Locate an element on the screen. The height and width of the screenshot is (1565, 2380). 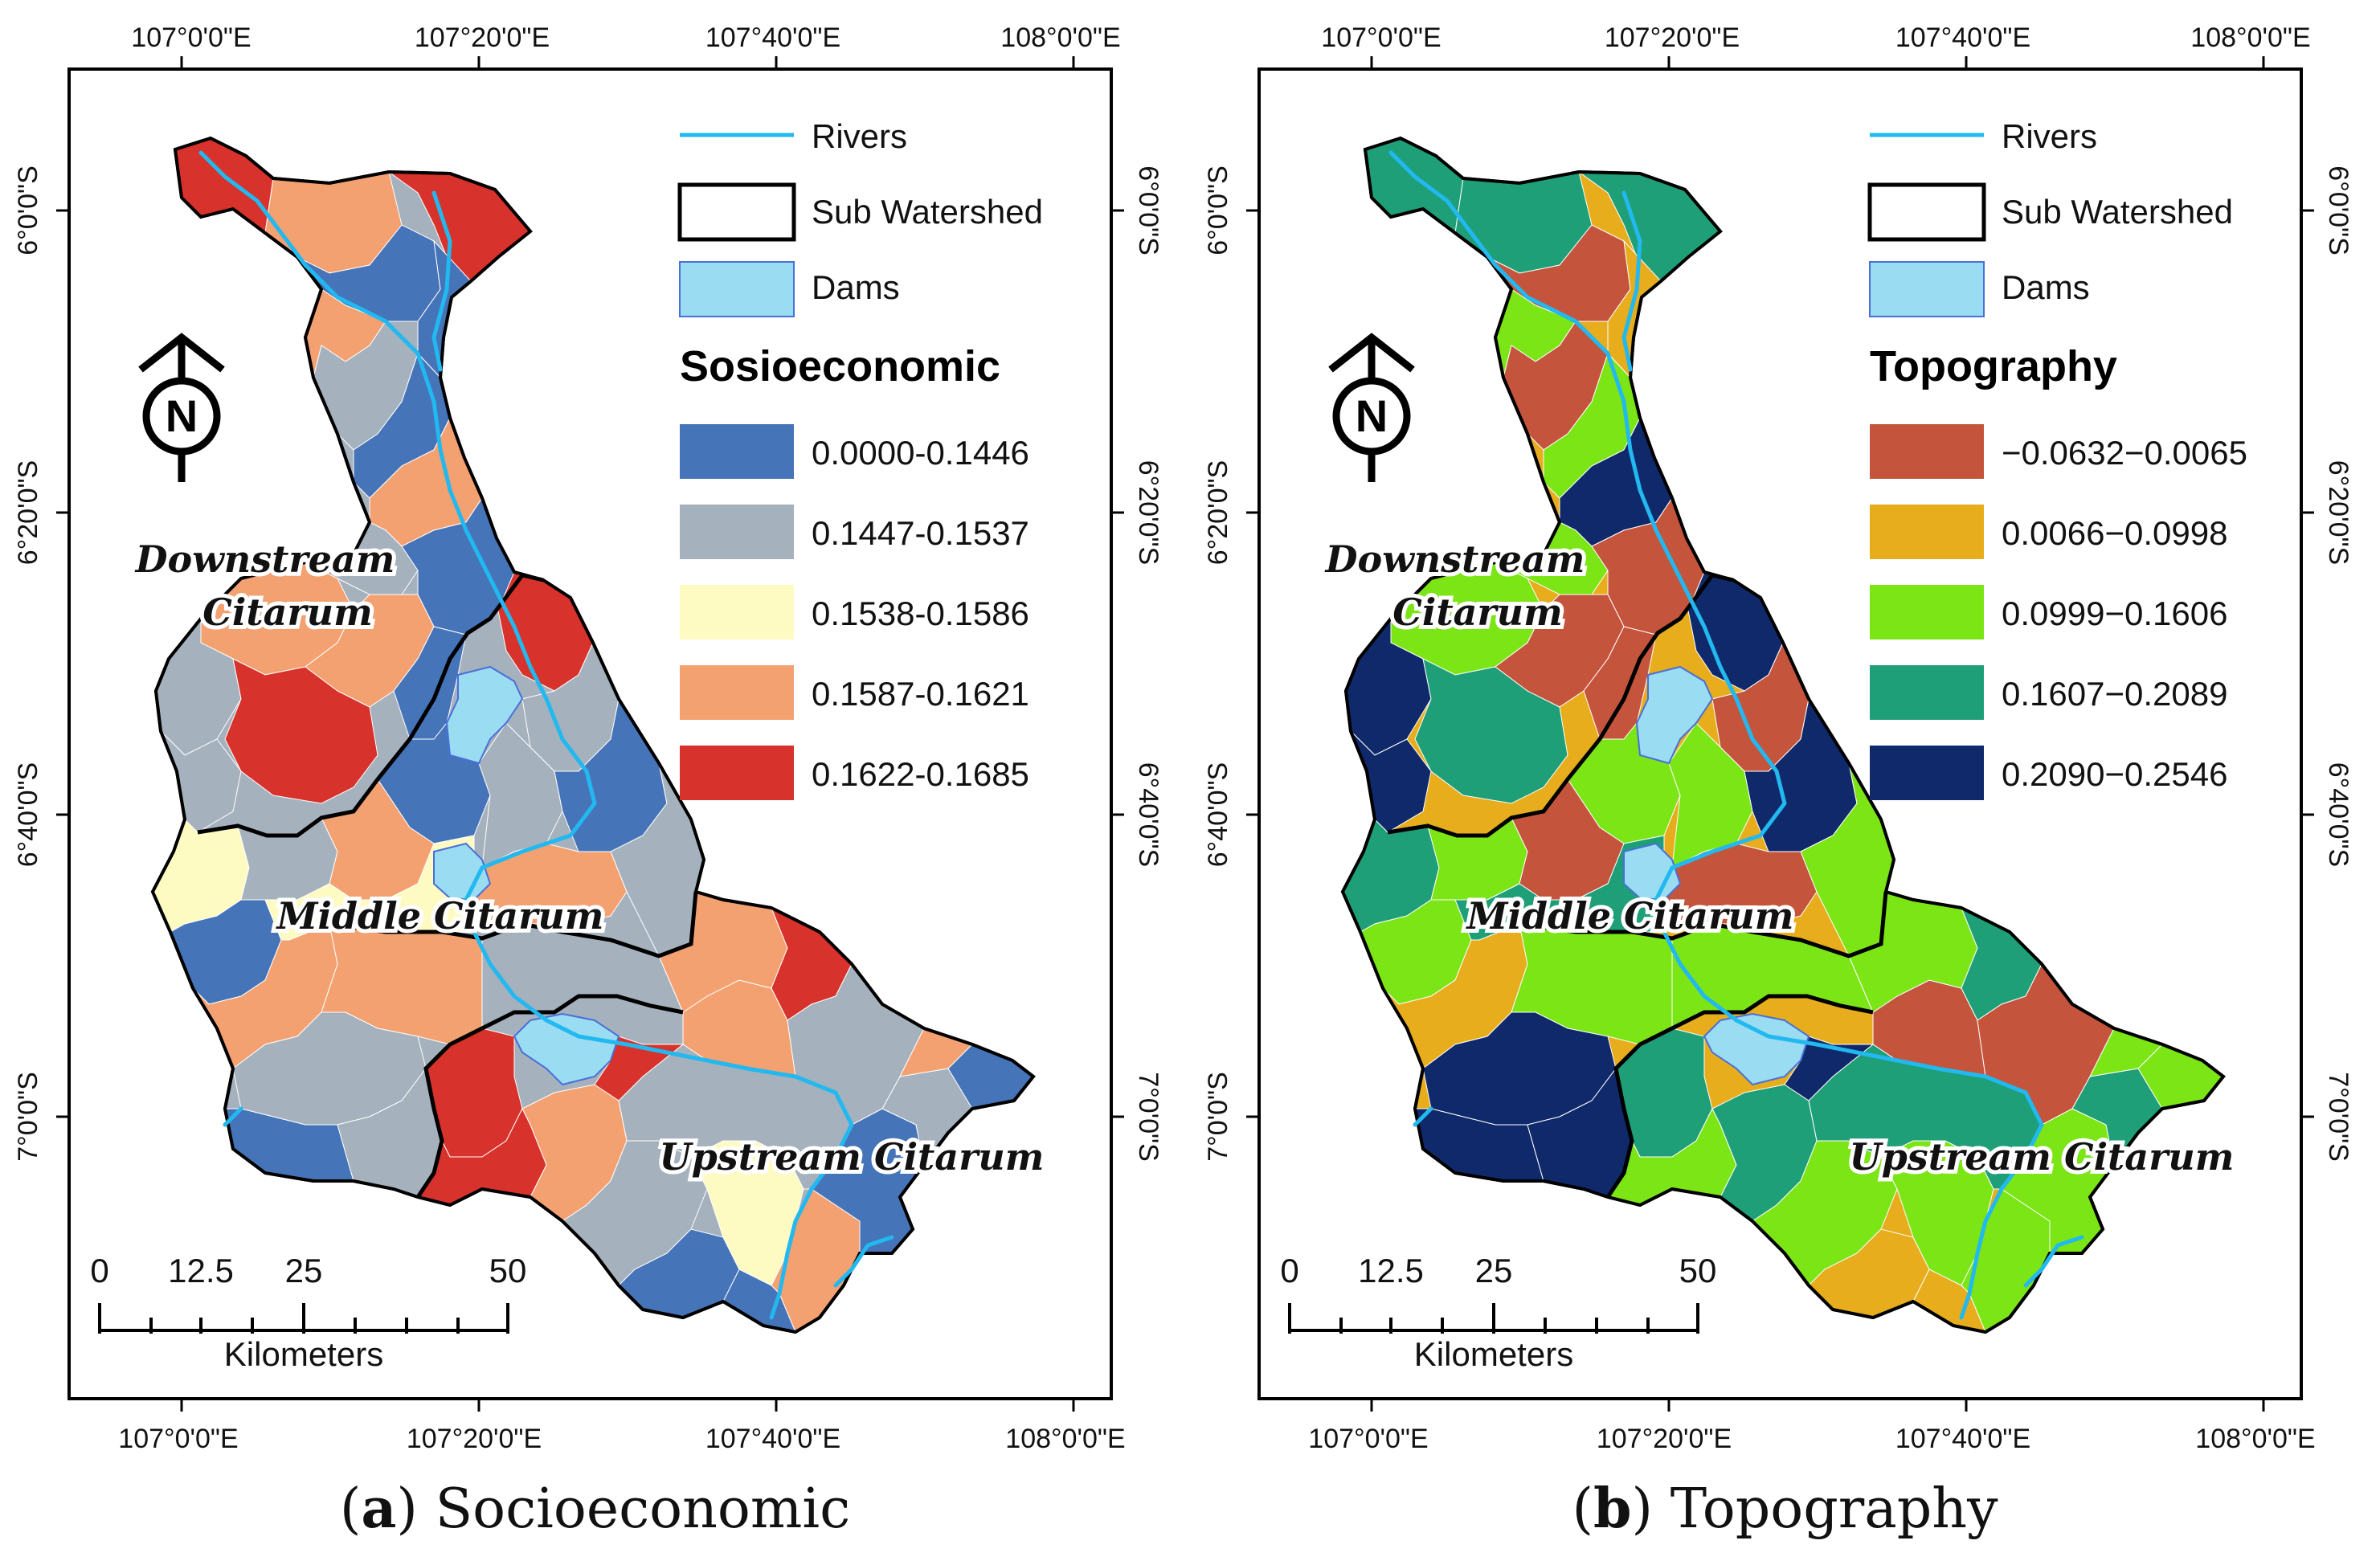
upstream-label: Upstream Citarum is located at coordinates (2043, 1157).